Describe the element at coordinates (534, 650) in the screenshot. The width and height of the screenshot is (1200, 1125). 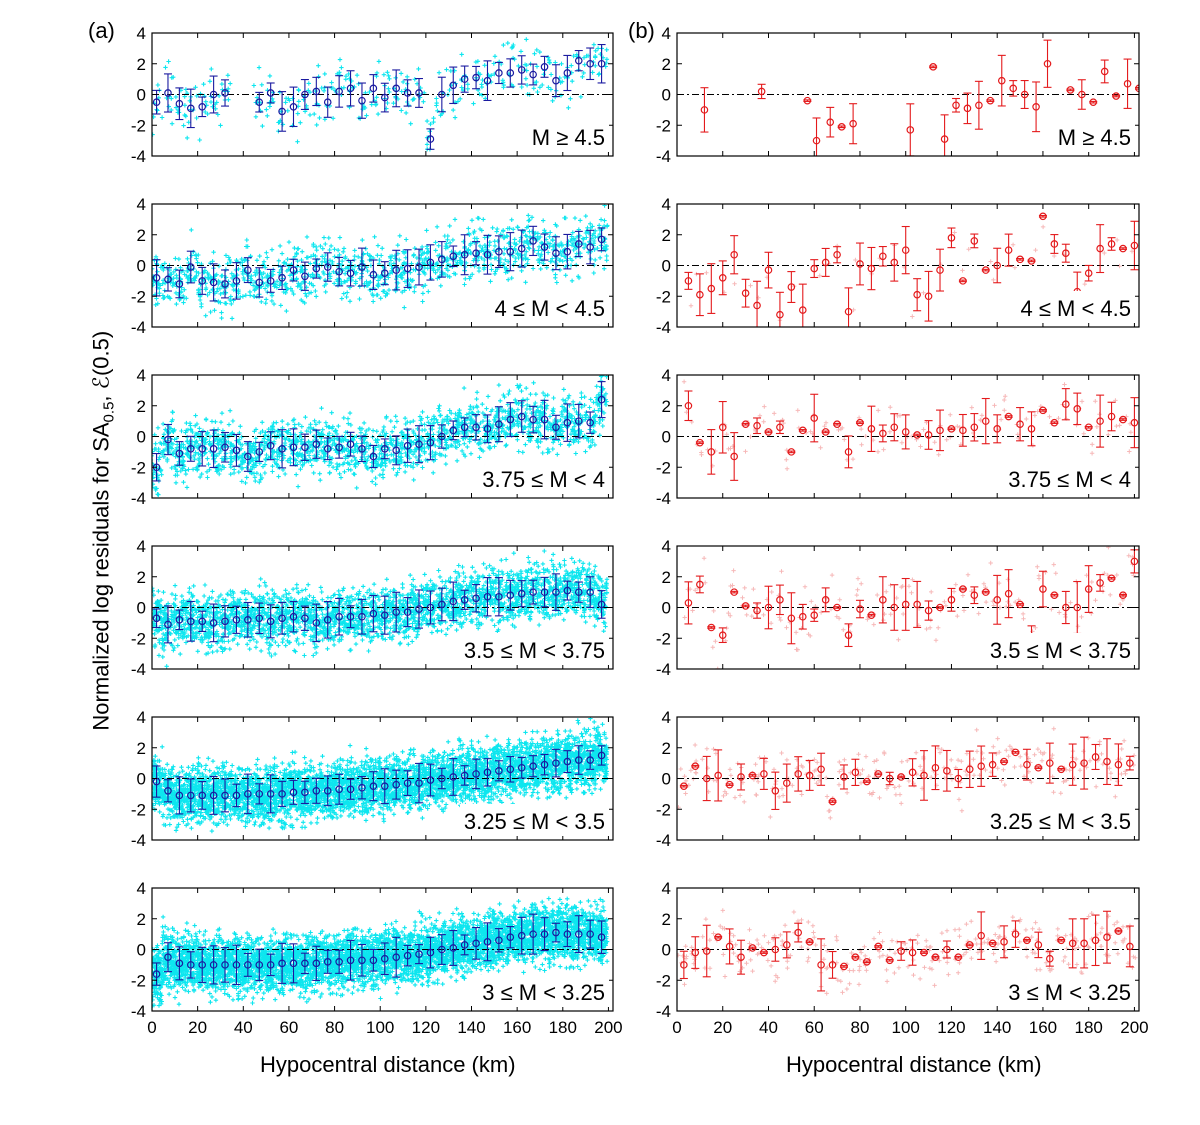
I see `annotation-text: 3.5 ≤ M < 3.75` at that location.